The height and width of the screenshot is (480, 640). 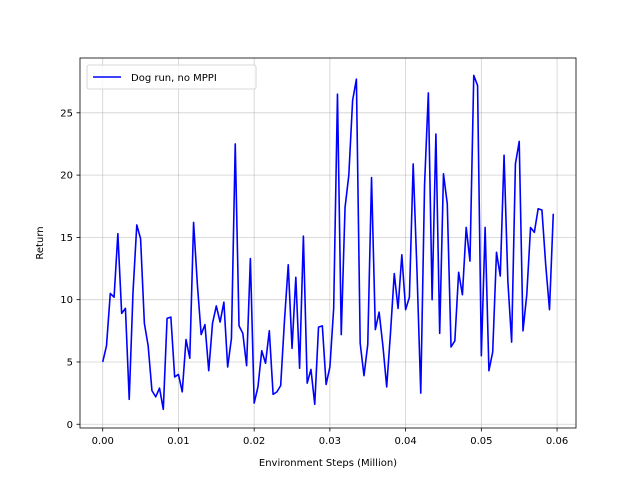 I want to click on x-tick-label: 0.03, so click(x=330, y=441).